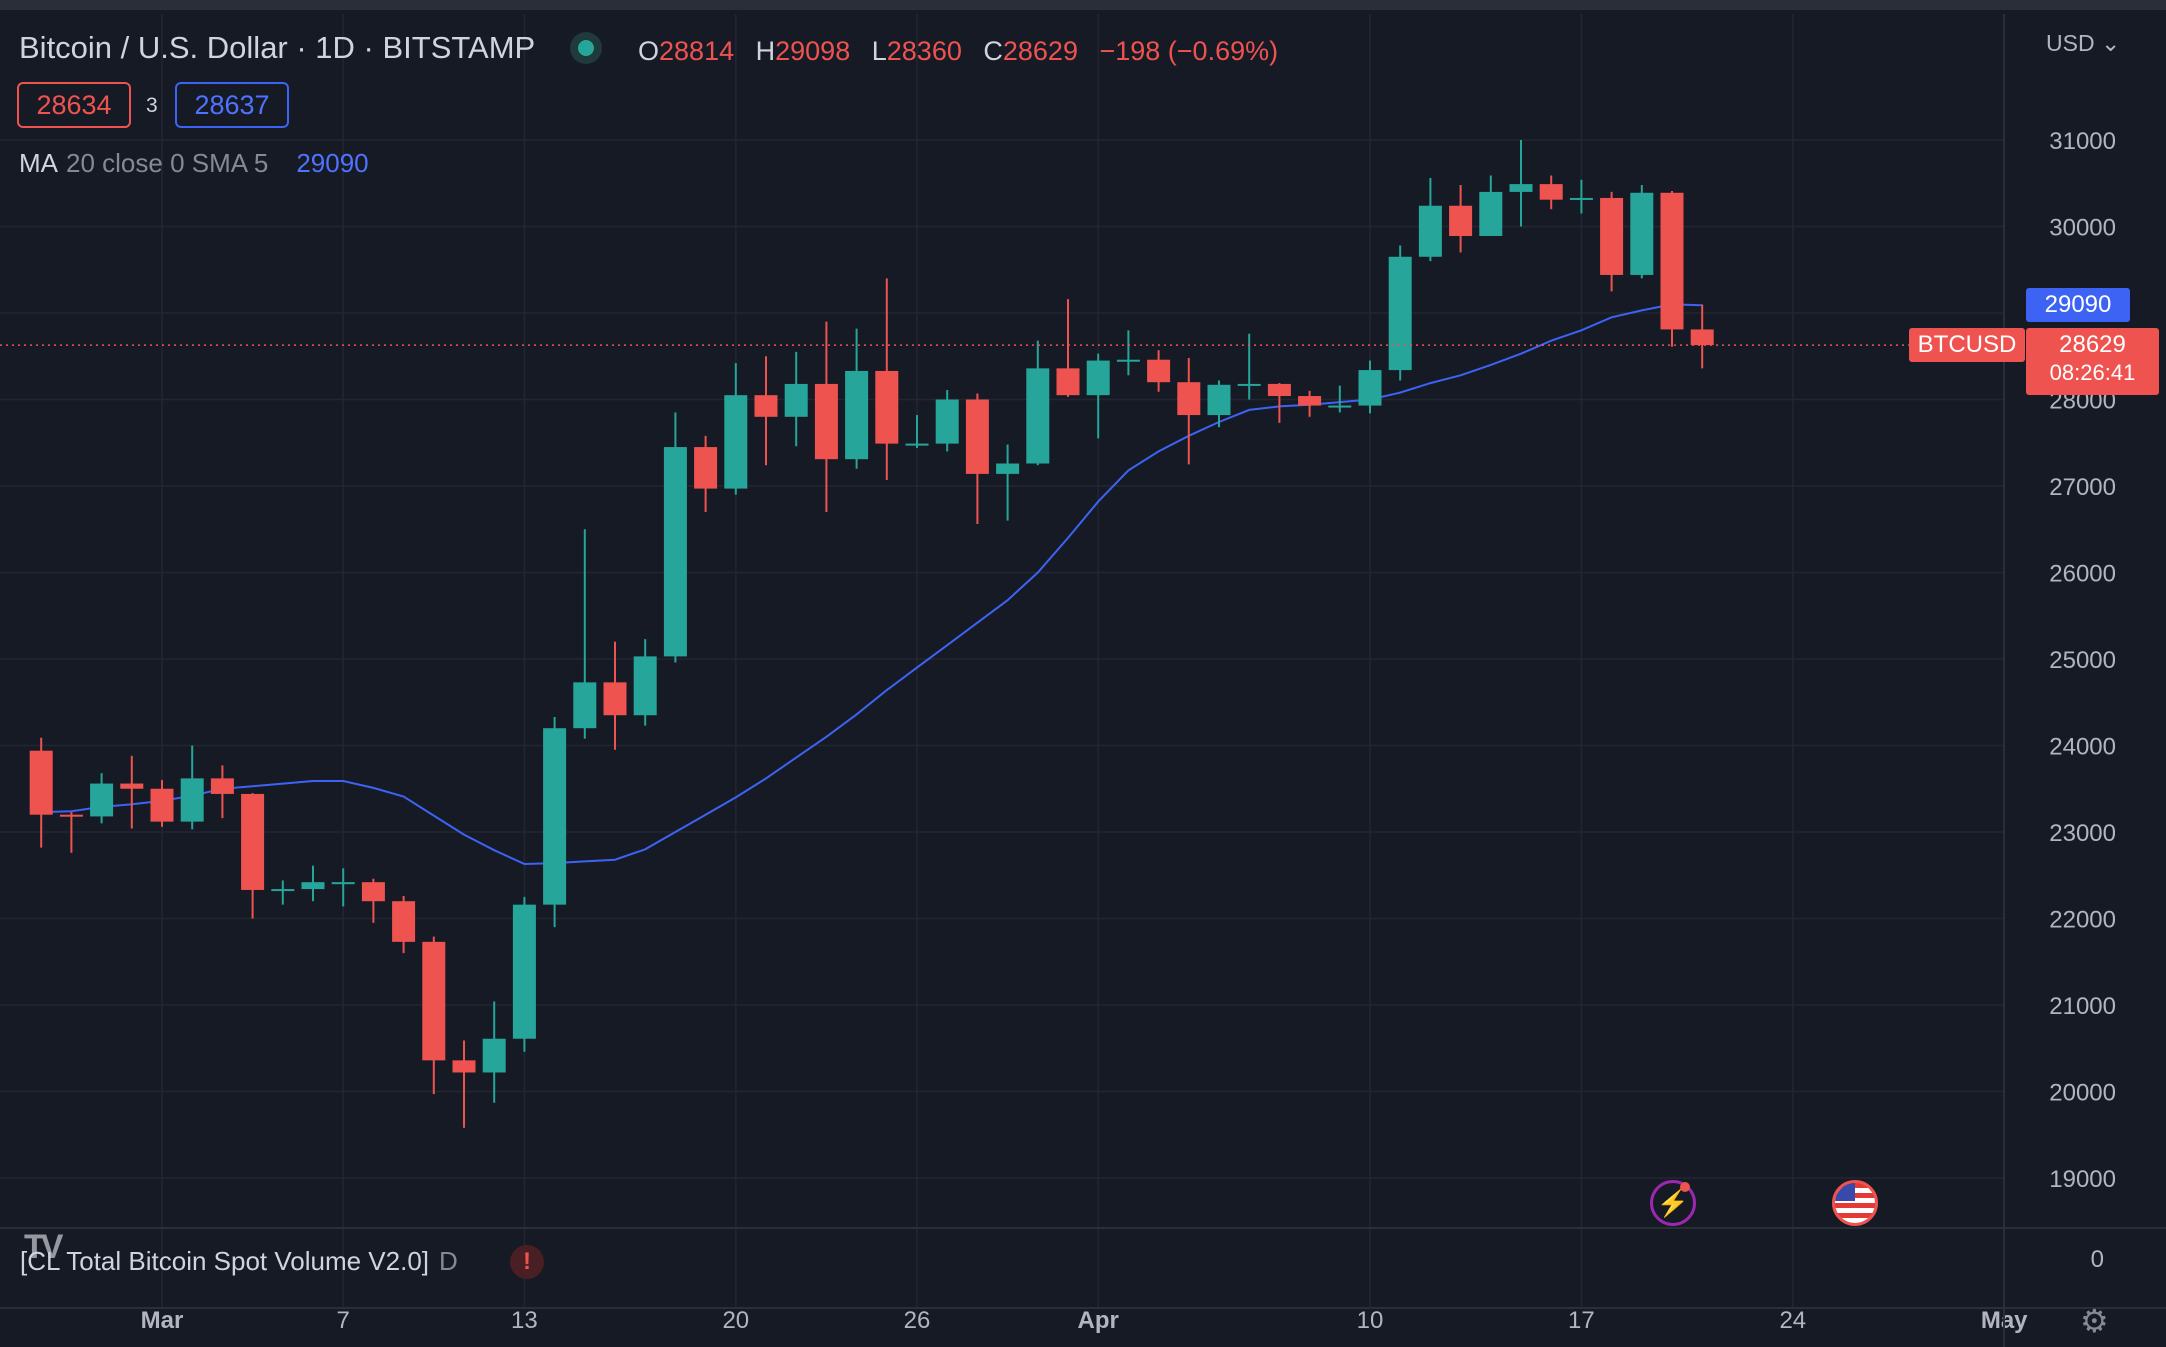  I want to click on ma-legend: MA 20 close 0 SMA 5 29090, so click(194, 163).